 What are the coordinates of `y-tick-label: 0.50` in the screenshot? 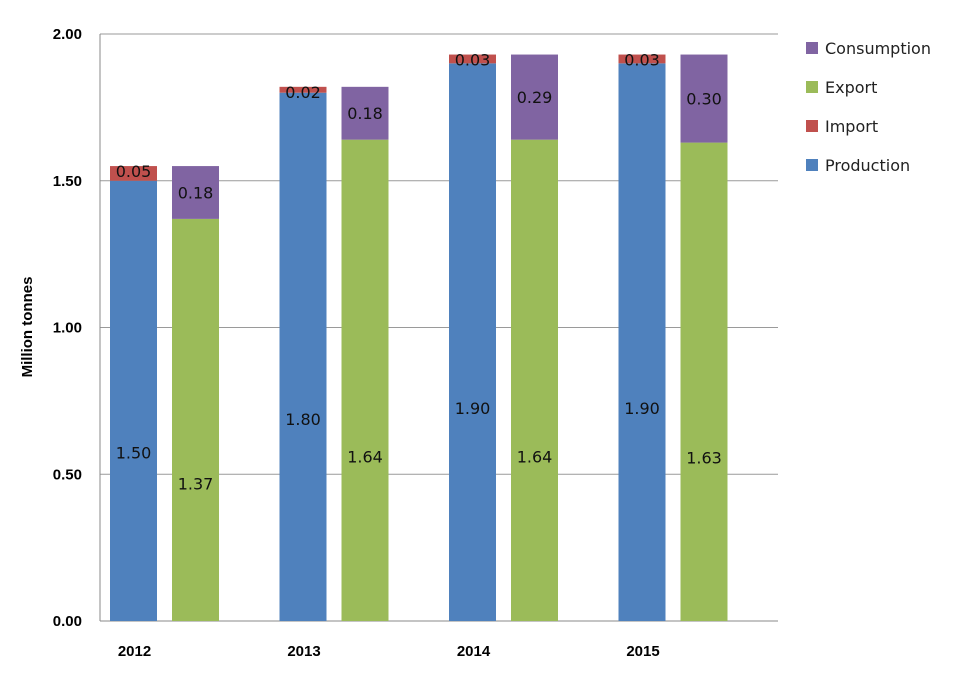 It's located at (67, 474).